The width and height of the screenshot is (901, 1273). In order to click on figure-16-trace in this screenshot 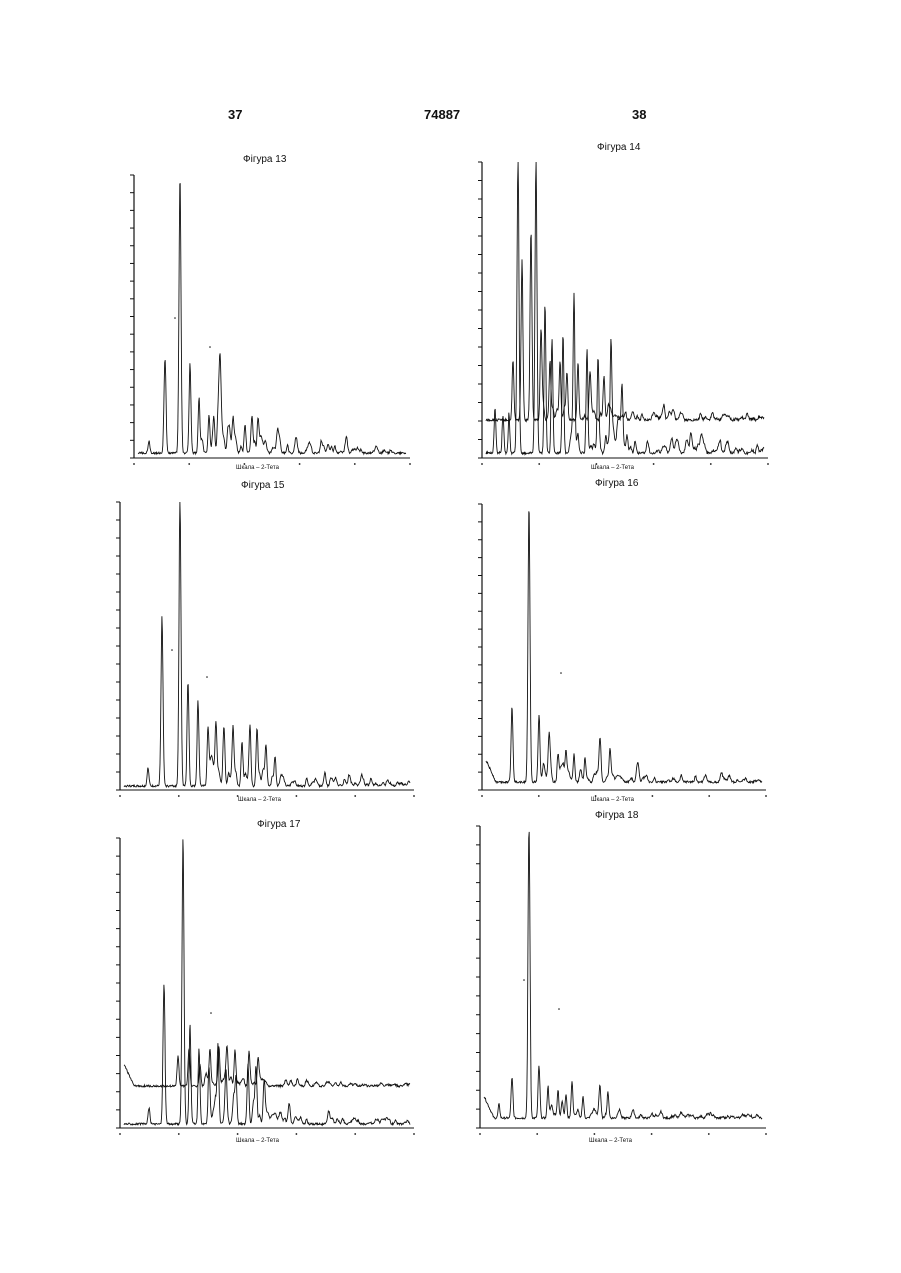, I will do `click(624, 647)`.